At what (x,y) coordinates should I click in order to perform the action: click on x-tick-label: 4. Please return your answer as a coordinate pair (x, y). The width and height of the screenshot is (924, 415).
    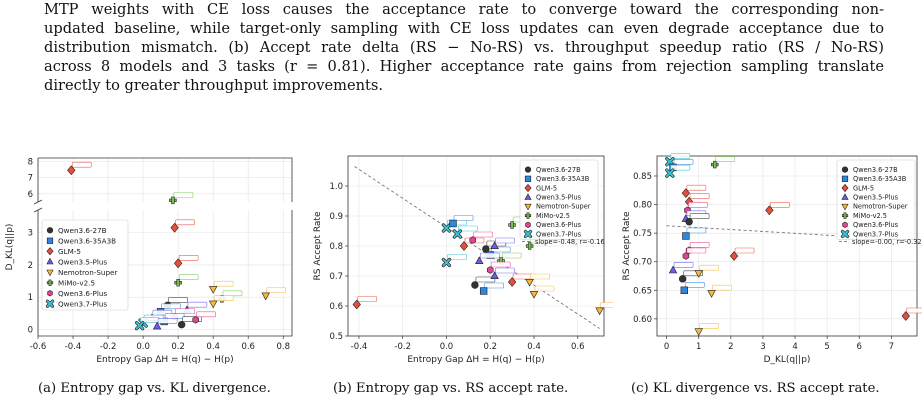
    Looking at the image, I should click on (794, 347).